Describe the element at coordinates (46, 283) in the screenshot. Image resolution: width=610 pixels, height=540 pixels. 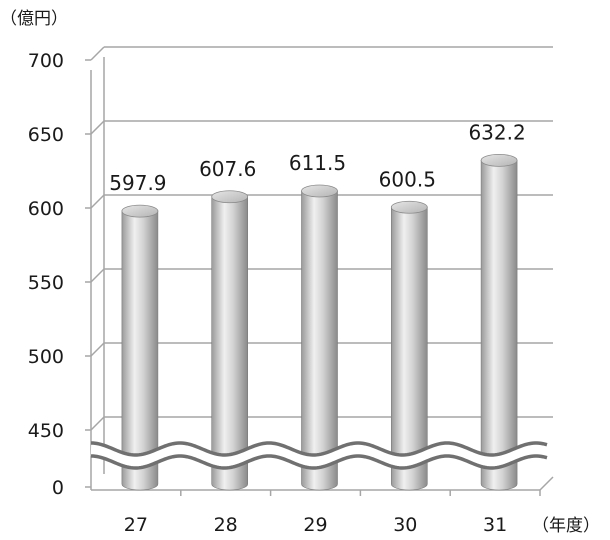
I see `y-tick-label: 550` at that location.